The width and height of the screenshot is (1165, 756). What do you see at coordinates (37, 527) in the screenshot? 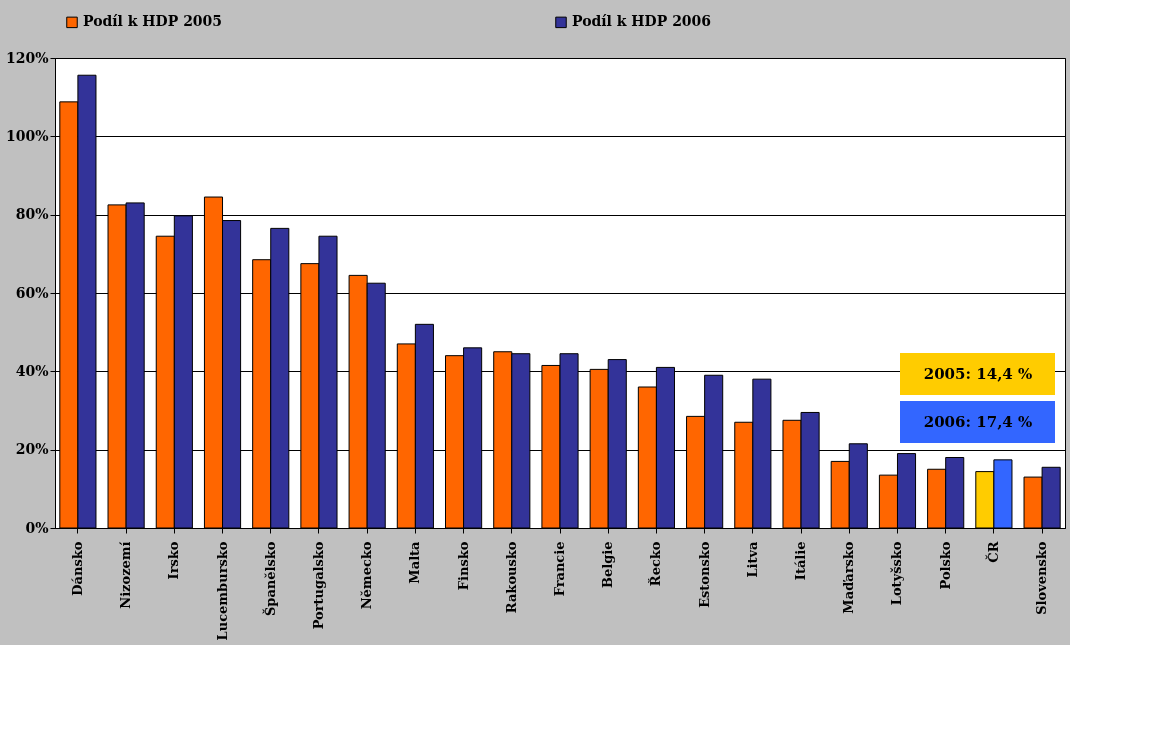
I see `y-tick-label: 0%` at bounding box center [37, 527].